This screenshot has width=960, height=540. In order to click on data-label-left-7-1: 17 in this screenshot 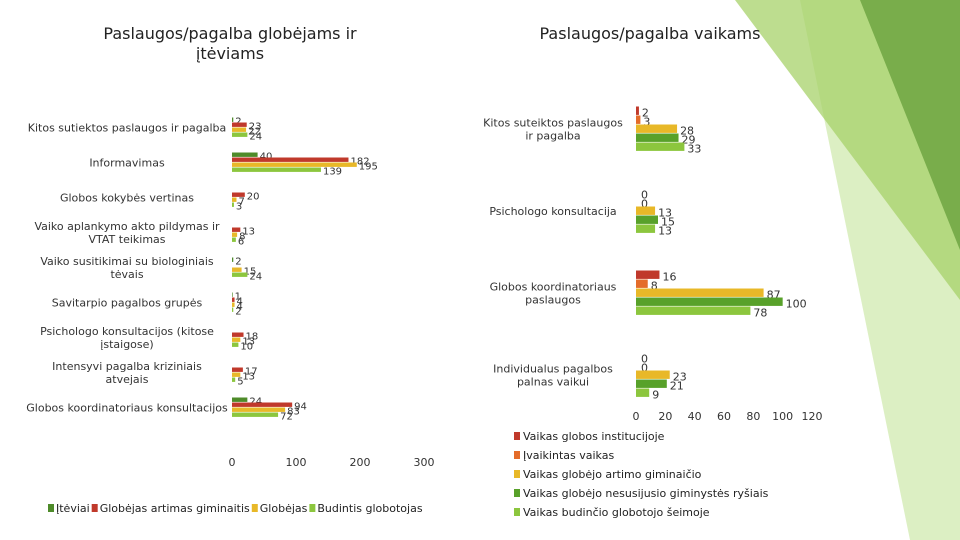, I will do `click(251, 372)`.